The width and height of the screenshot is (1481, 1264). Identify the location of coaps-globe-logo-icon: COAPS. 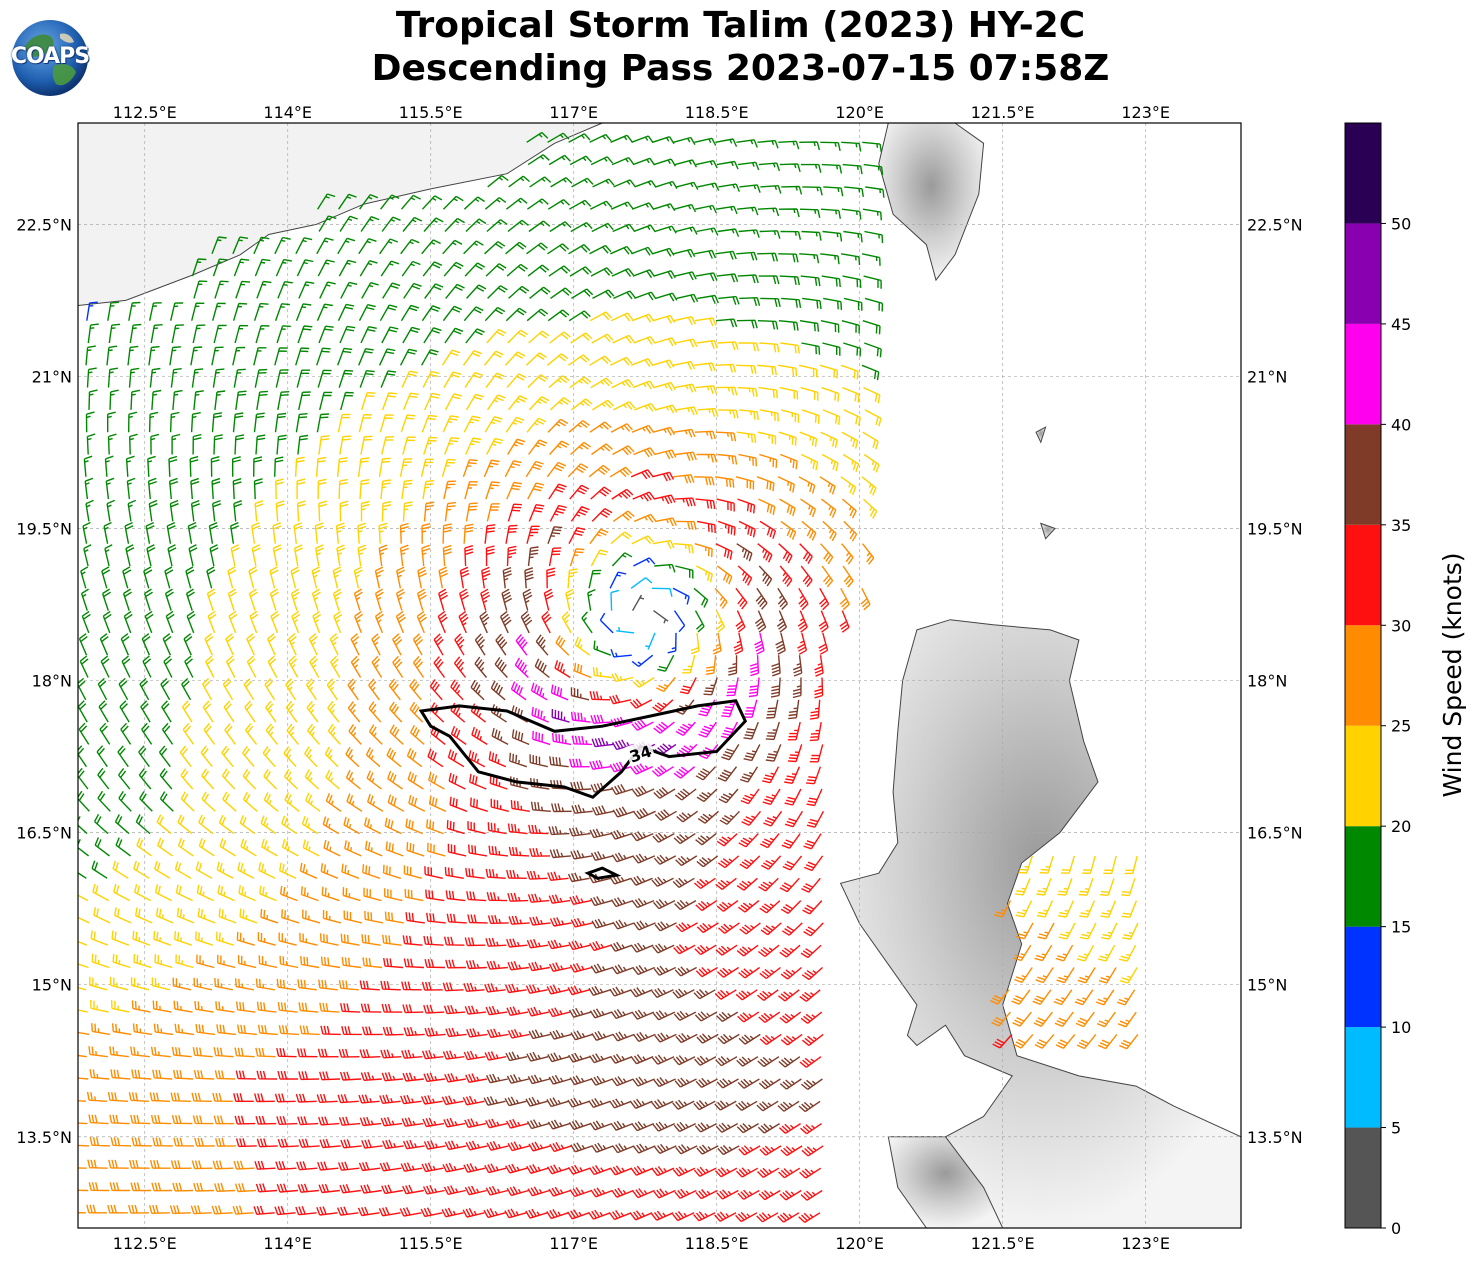
(50, 58).